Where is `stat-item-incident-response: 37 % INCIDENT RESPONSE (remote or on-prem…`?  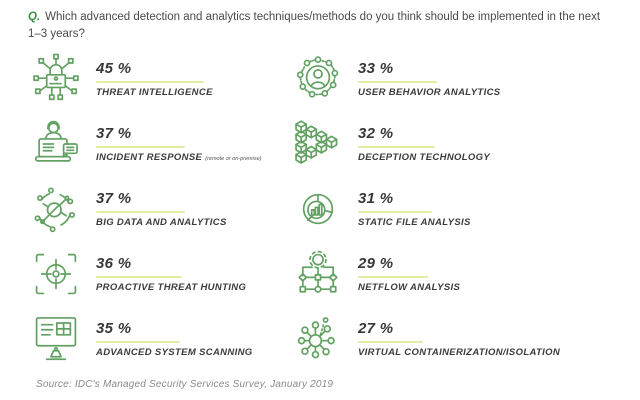
stat-item-incident-response: 37 % INCIDENT RESPONSE (remote or on-prem… is located at coordinates (155, 143).